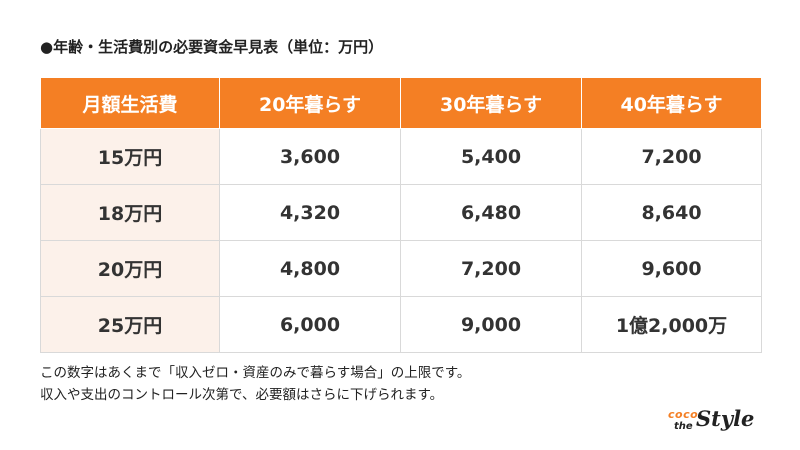 Image resolution: width=800 pixels, height=450 pixels. I want to click on table-cell: 8,640, so click(671, 212).